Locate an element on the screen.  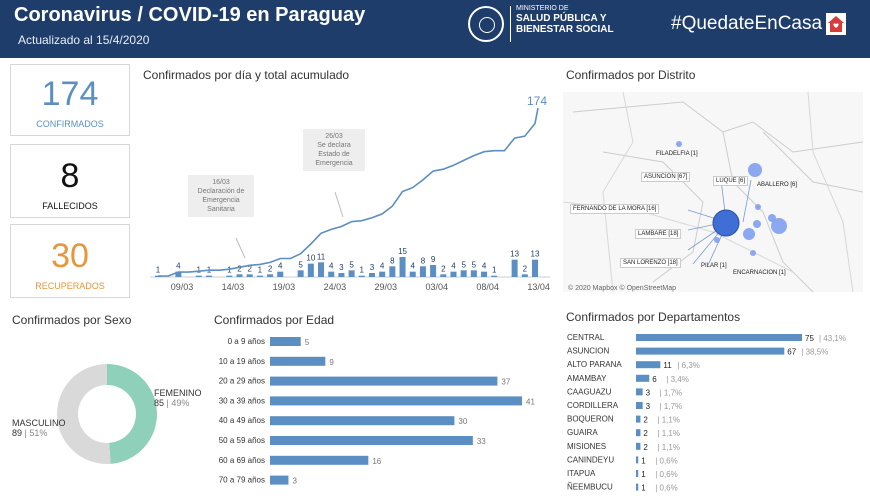
age-category-label: 60 a 69 años is located at coordinates (242, 460).